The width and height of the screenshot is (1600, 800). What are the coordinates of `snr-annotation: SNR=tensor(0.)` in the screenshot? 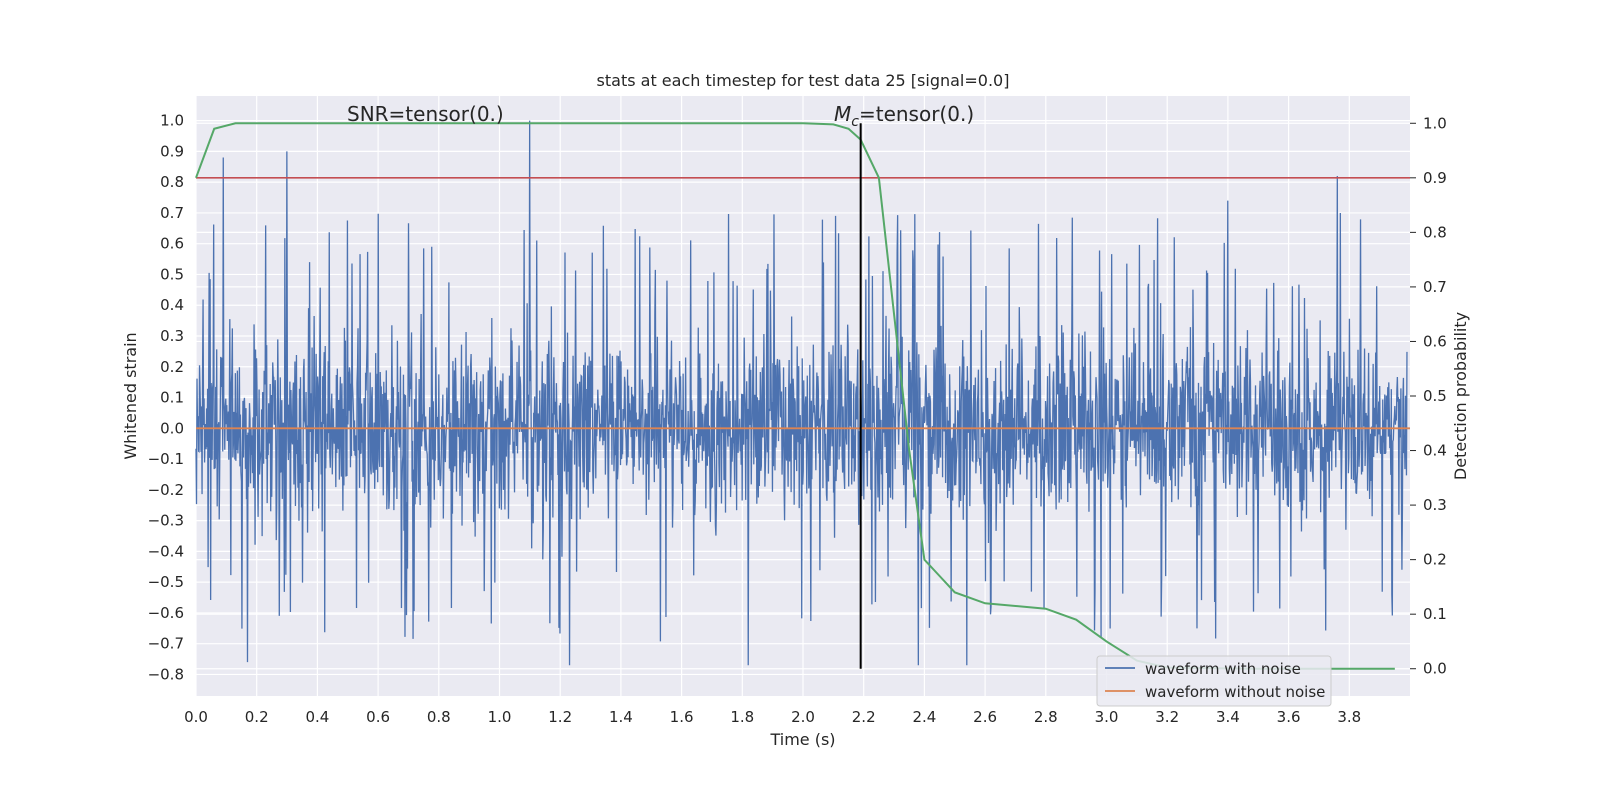 It's located at (425, 114).